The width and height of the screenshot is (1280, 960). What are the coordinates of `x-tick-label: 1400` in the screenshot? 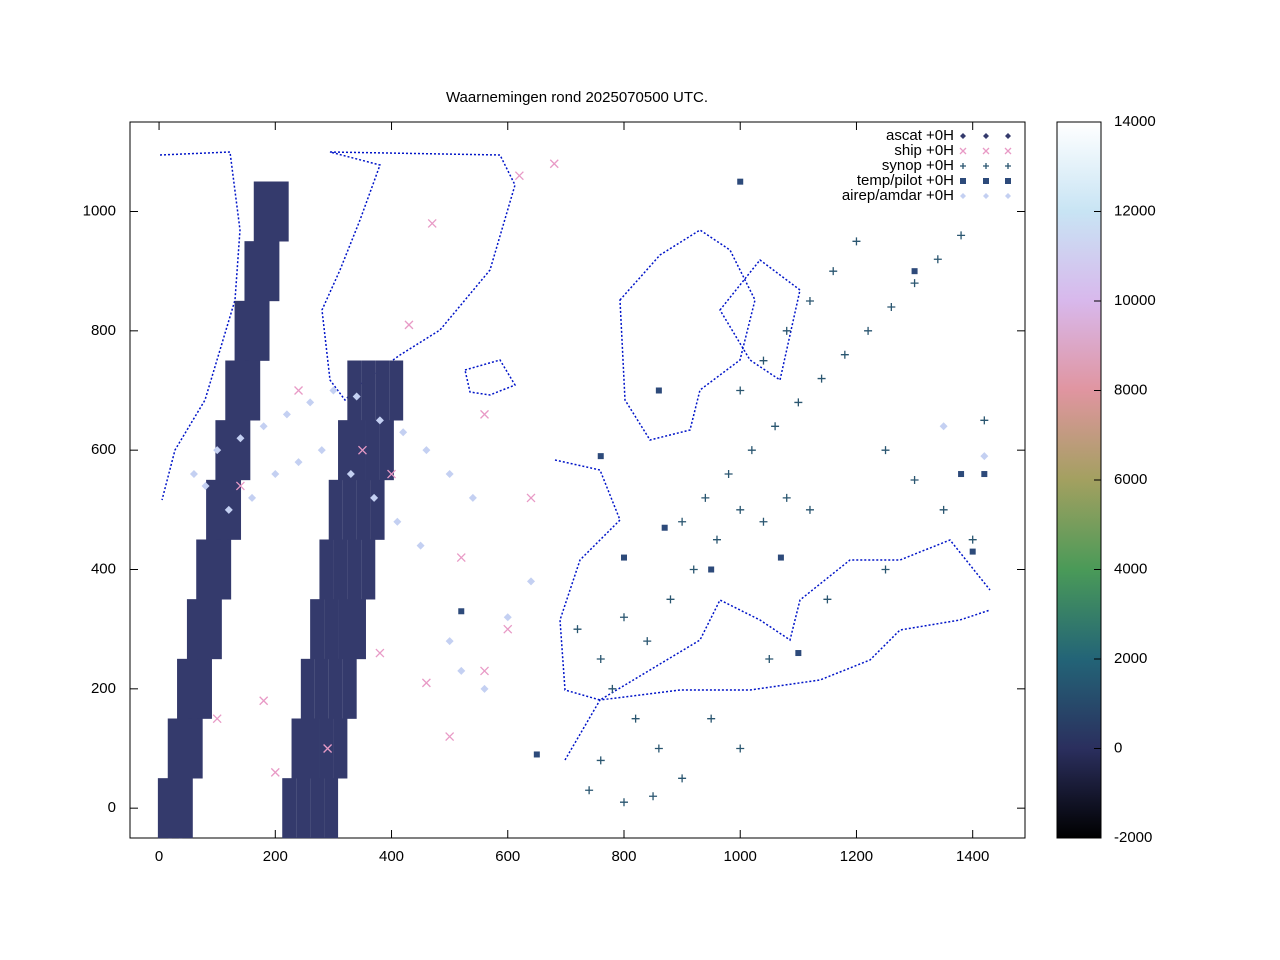 It's located at (972, 856).